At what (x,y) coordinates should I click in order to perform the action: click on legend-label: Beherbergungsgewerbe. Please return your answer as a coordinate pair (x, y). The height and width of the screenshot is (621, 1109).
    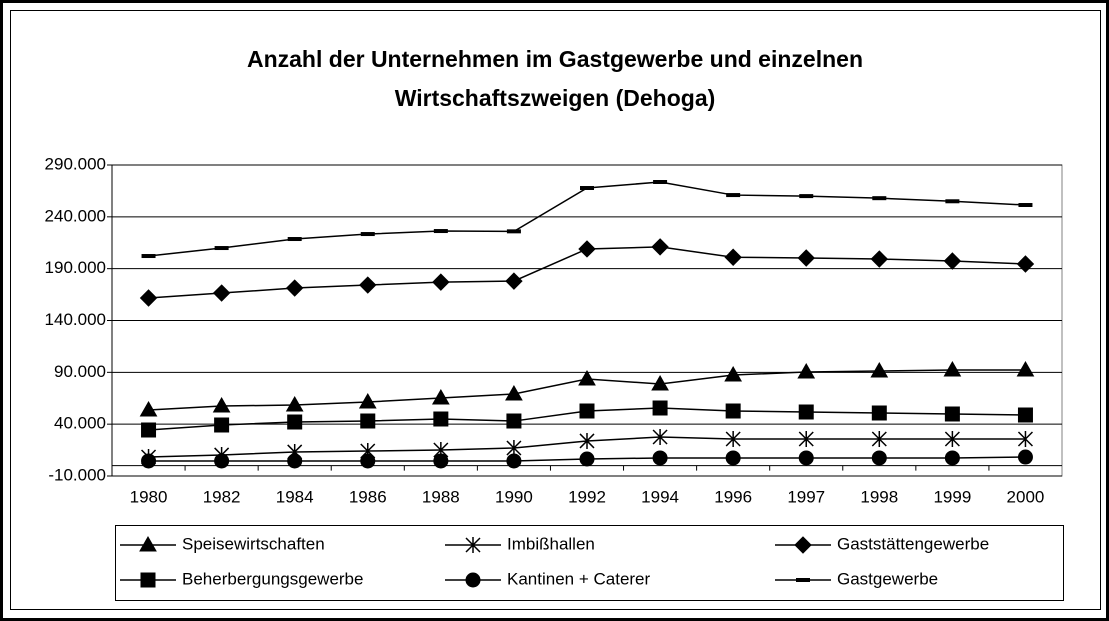
    Looking at the image, I should click on (272, 578).